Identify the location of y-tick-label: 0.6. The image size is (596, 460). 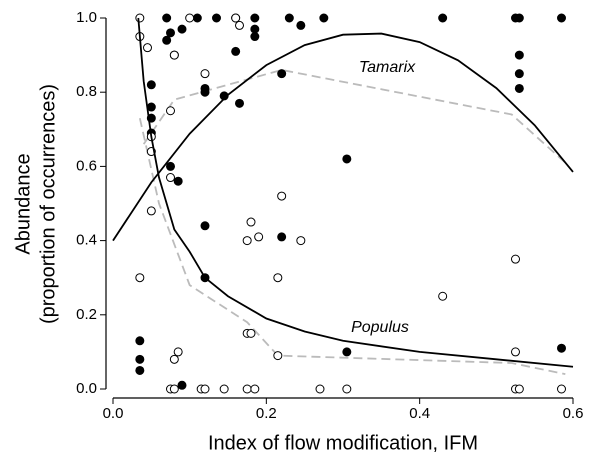
(86, 165).